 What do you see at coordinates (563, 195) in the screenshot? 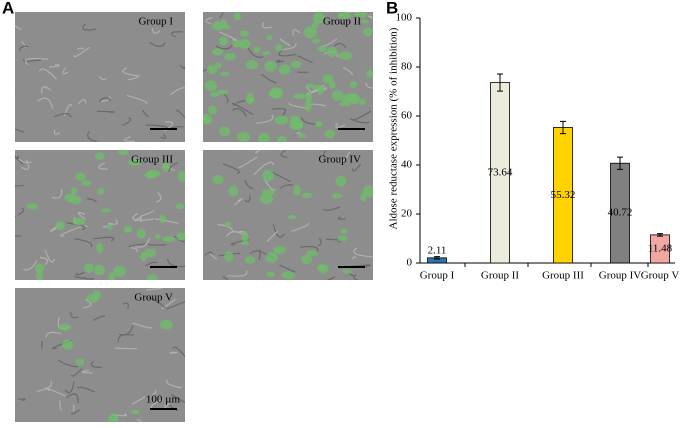
I see `value-label: 55.32` at bounding box center [563, 195].